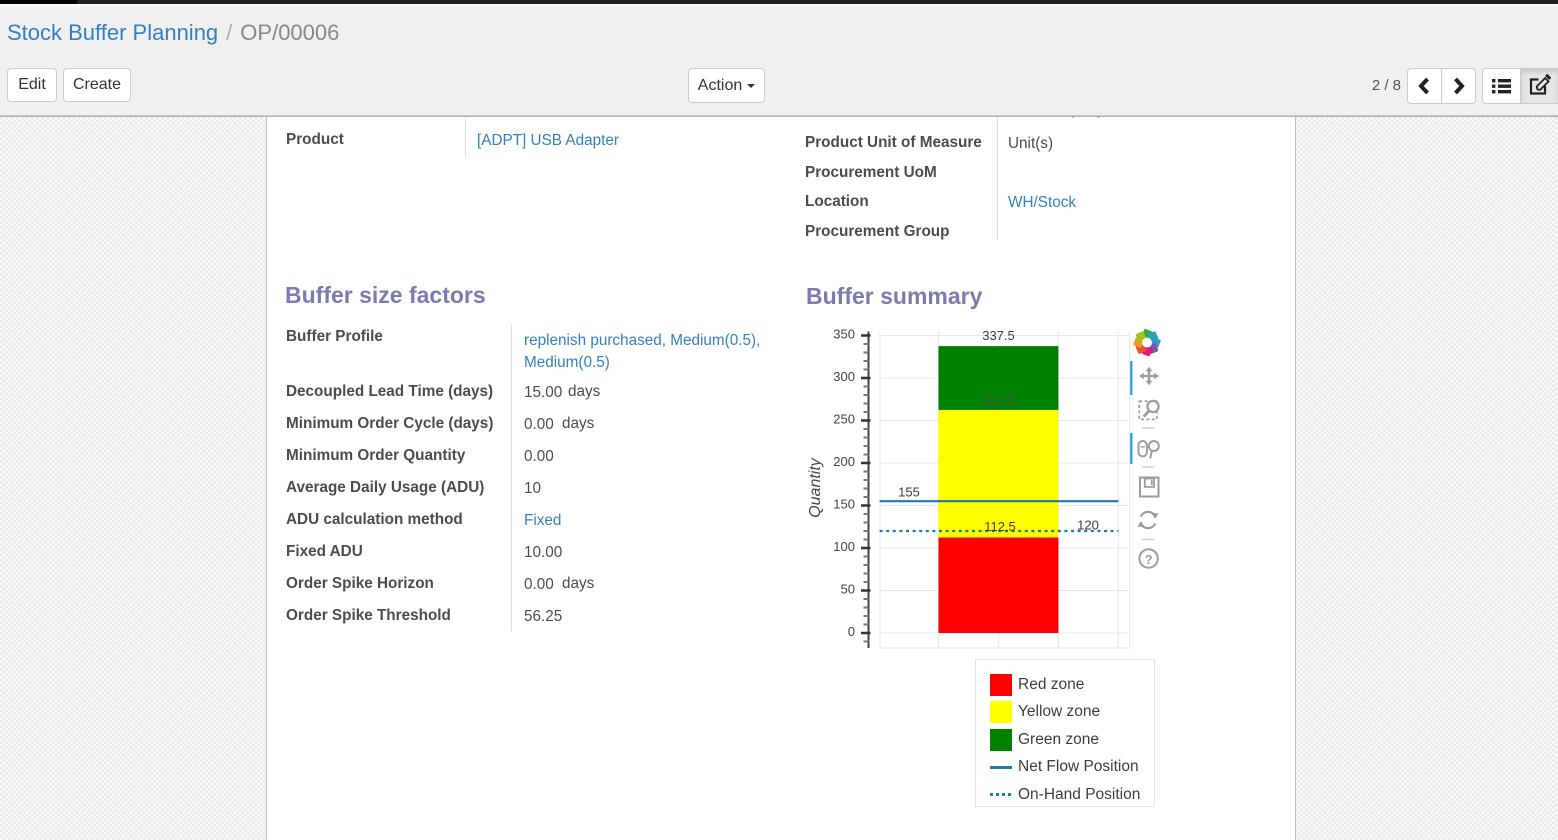 This screenshot has height=840, width=1558. I want to click on svg-text: 337.5, so click(998, 335).